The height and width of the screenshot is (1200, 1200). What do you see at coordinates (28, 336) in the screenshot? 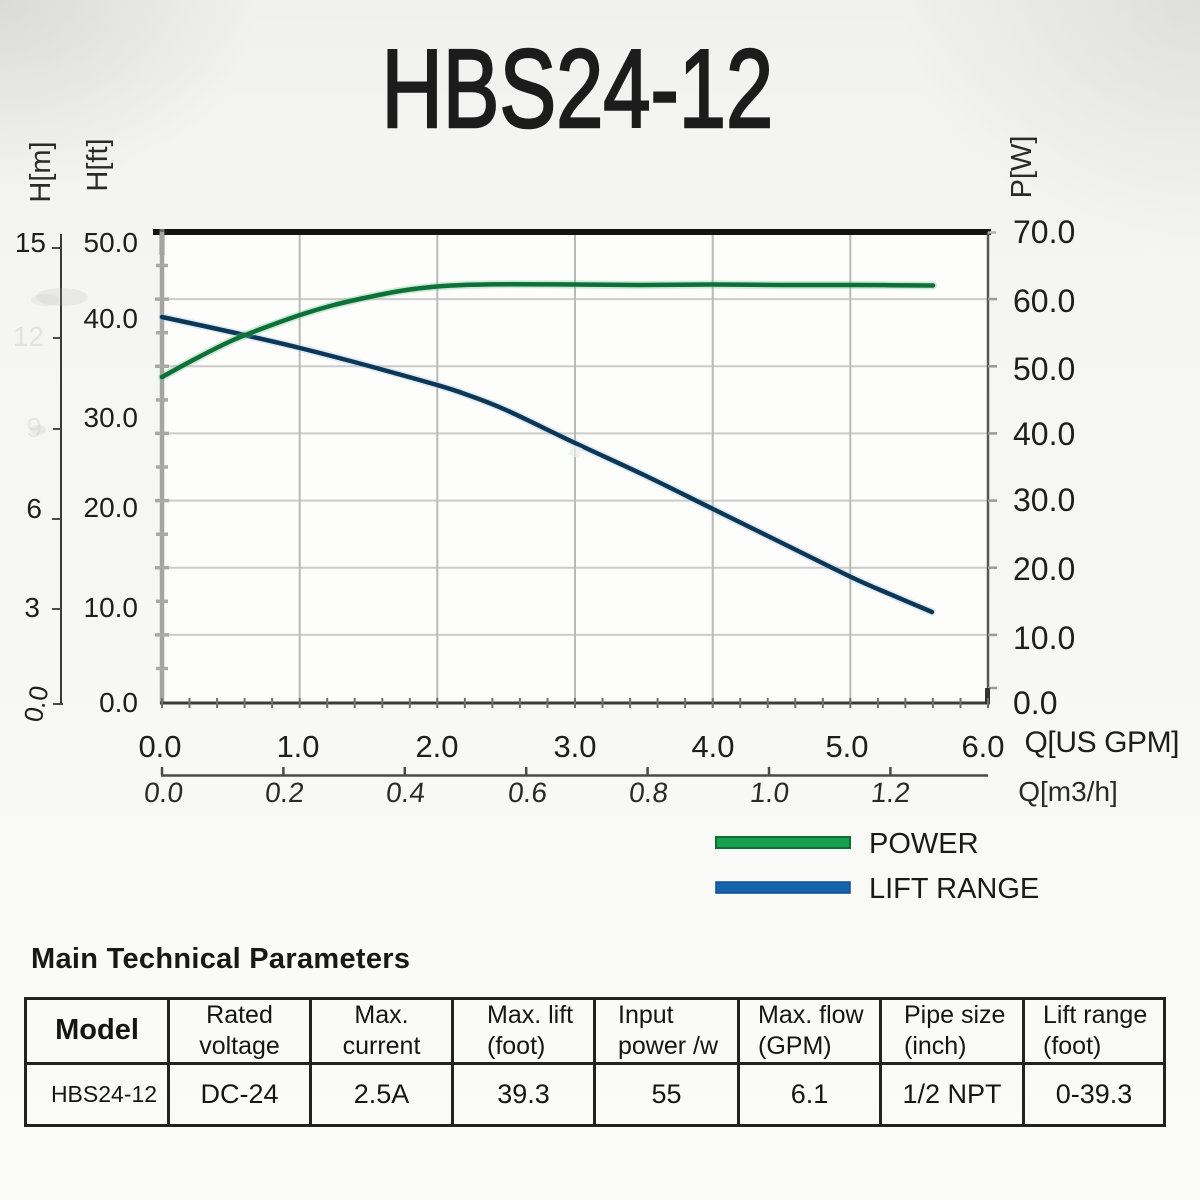
I see `svg-text: 12` at bounding box center [28, 336].